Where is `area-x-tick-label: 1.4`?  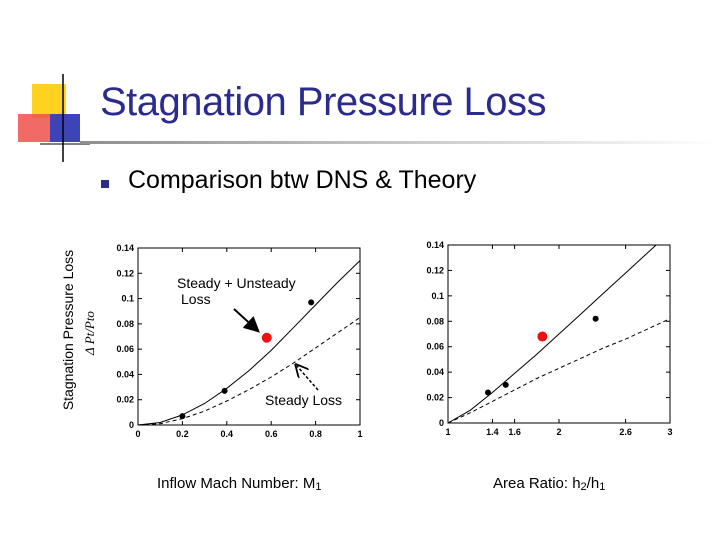 area-x-tick-label: 1.4 is located at coordinates (492, 432).